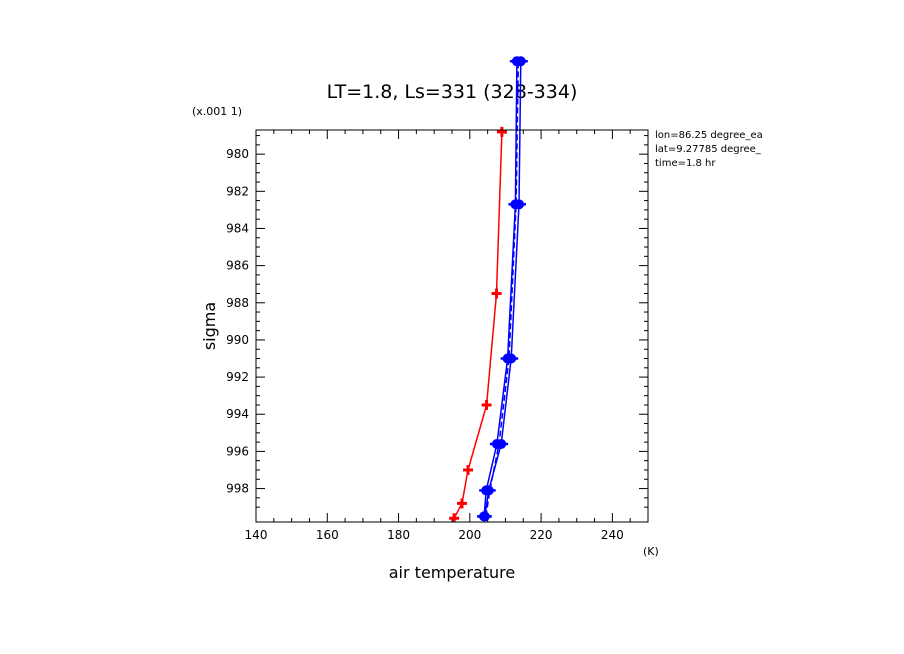  What do you see at coordinates (237, 377) in the screenshot?
I see `y-tick-label: 992` at bounding box center [237, 377].